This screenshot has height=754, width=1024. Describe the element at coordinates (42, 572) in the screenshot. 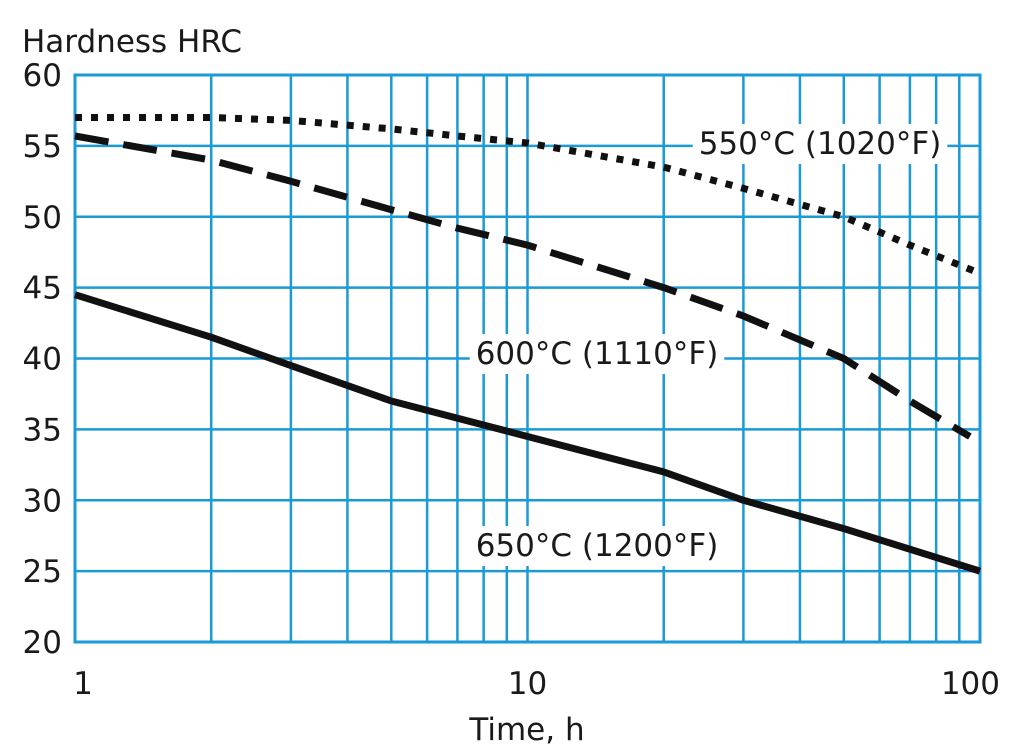

I see `y-tick-label: 25` at that location.